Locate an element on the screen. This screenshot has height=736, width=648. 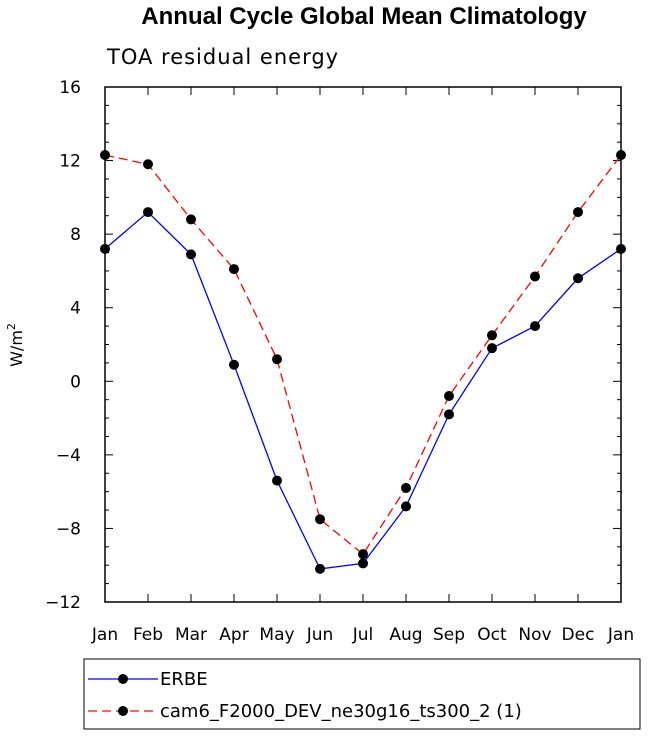
y-tick-label: 0 is located at coordinates (75, 382).